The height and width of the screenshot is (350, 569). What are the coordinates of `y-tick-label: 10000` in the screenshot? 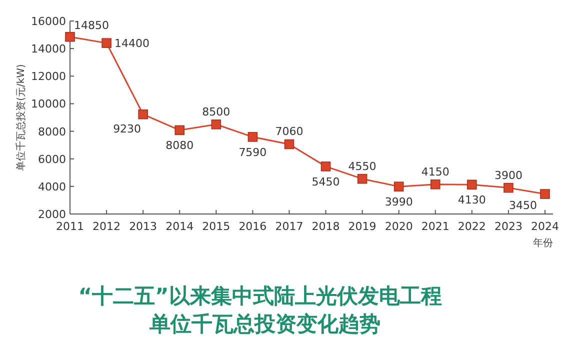 It's located at (48, 104).